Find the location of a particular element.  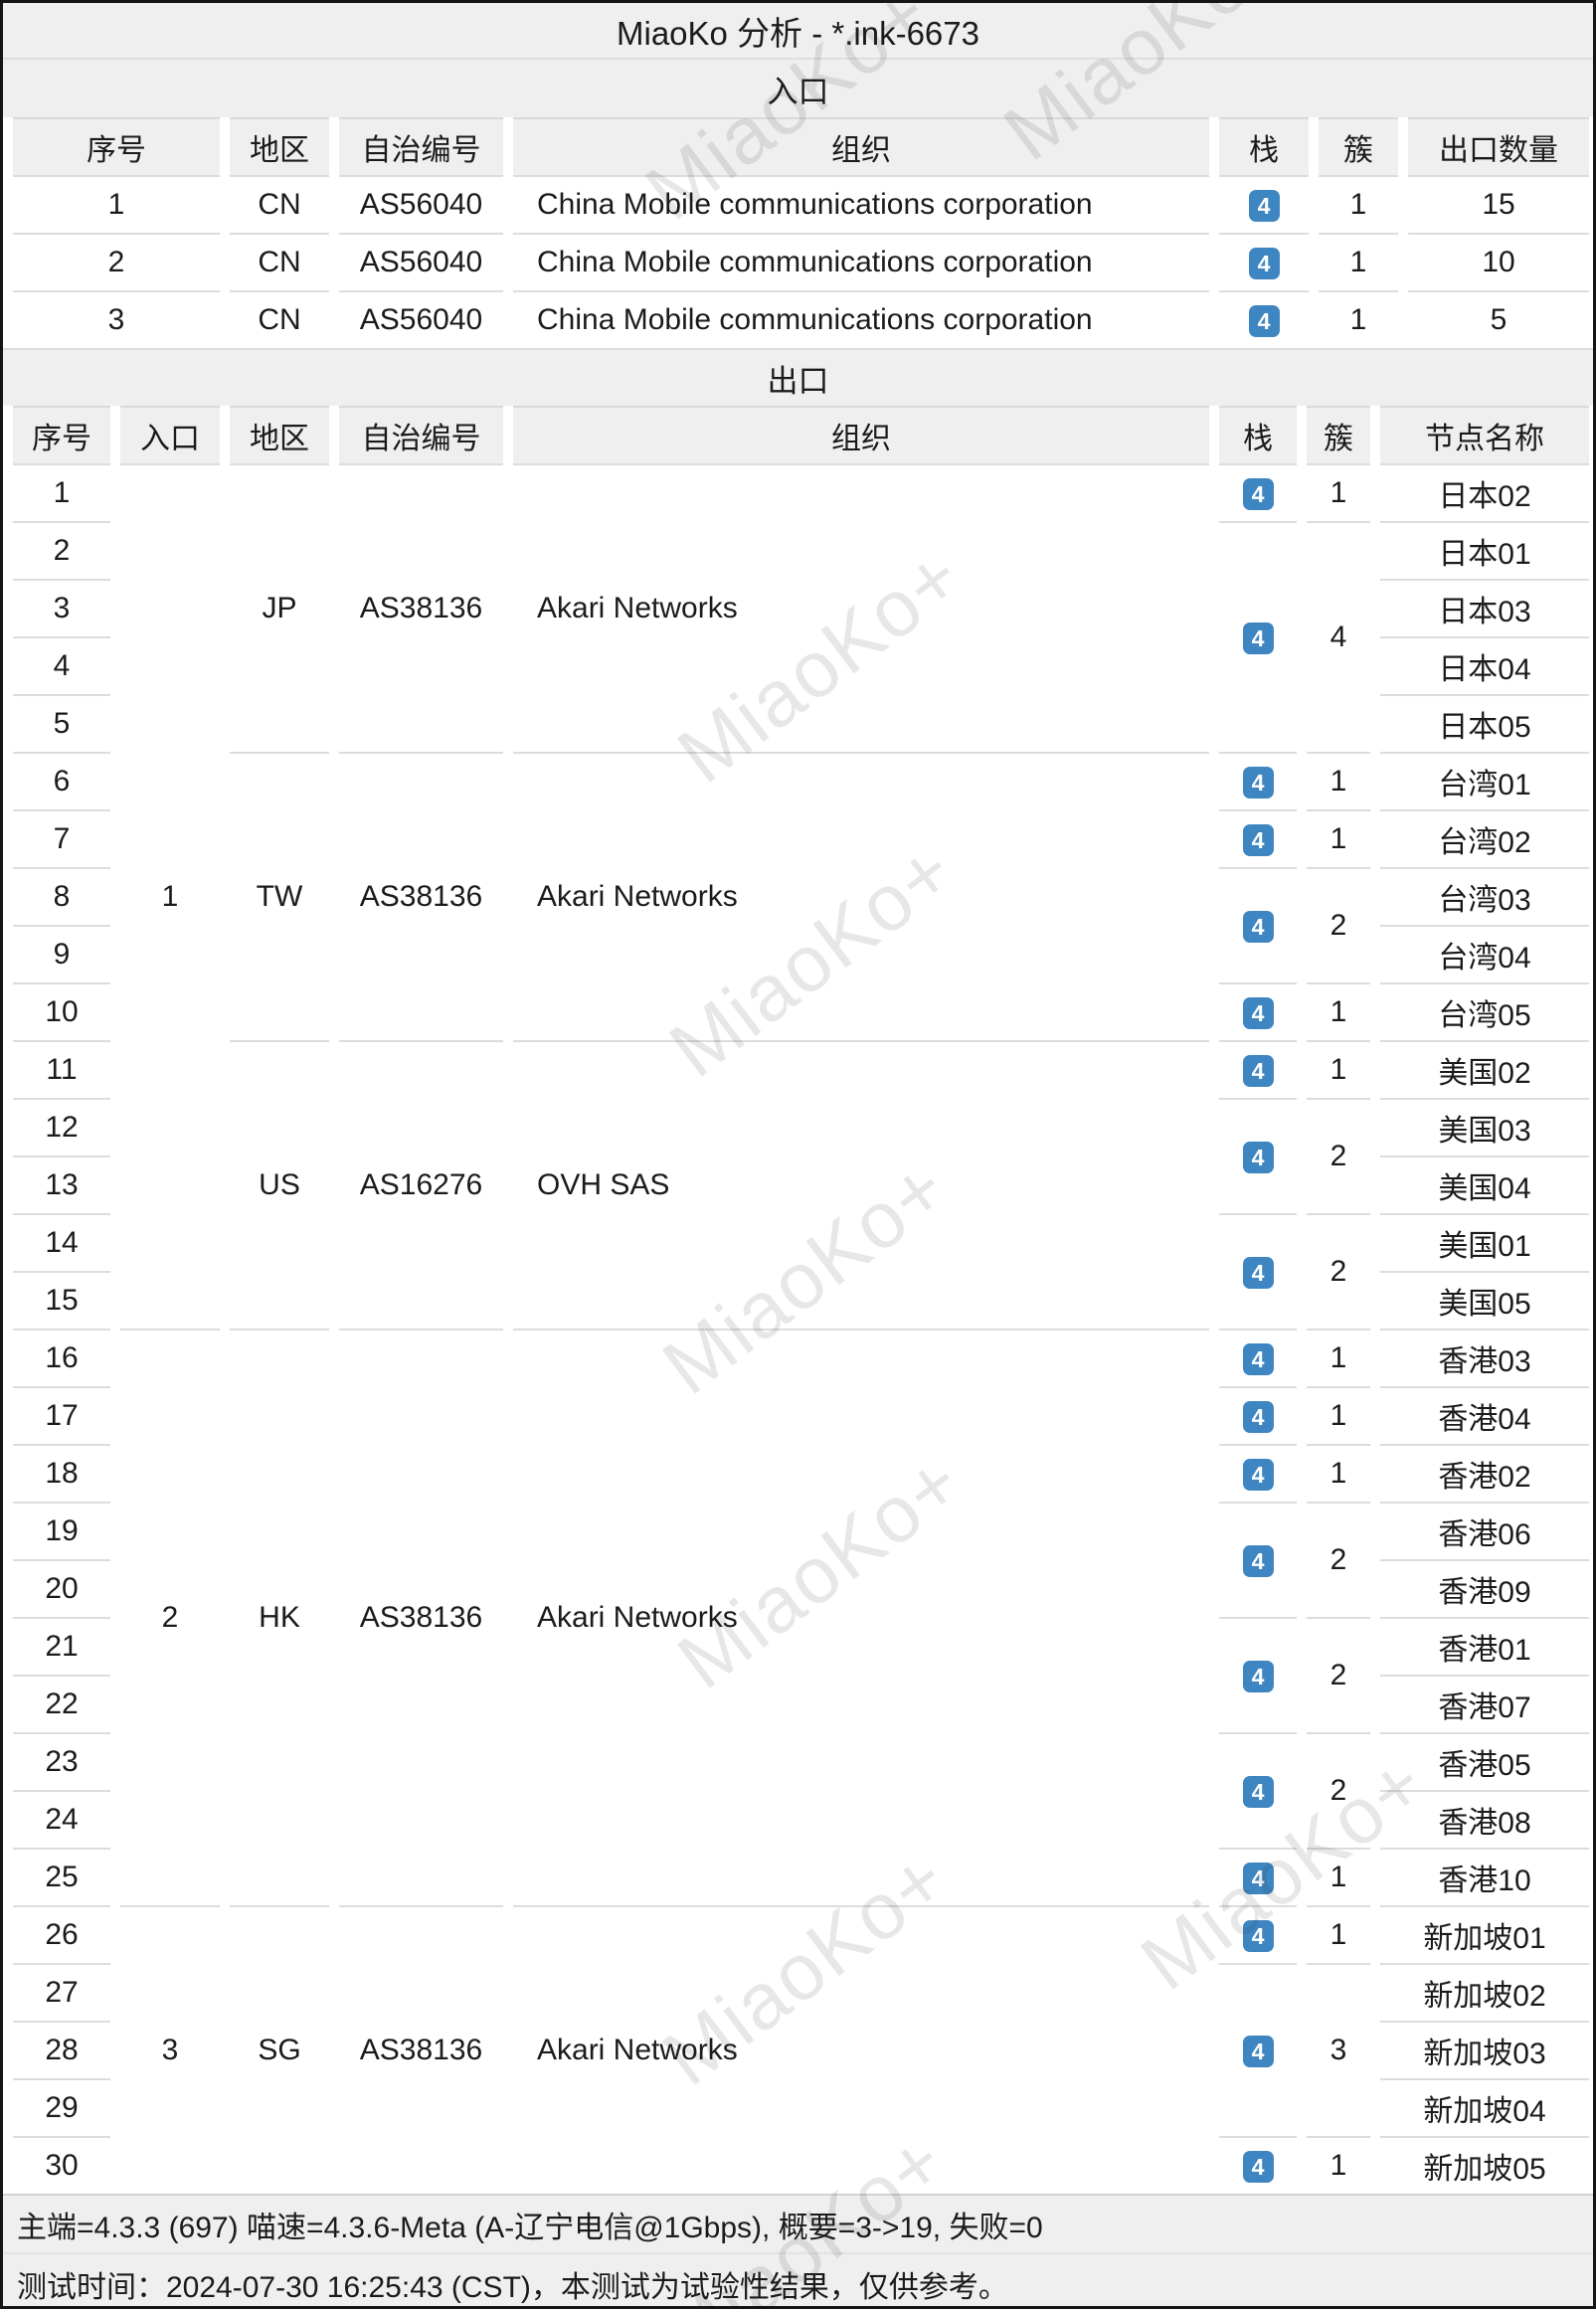

exit-row: 26 3 SG AS38136 Akari Networks 4 1 新加坡01 is located at coordinates (801, 1985).